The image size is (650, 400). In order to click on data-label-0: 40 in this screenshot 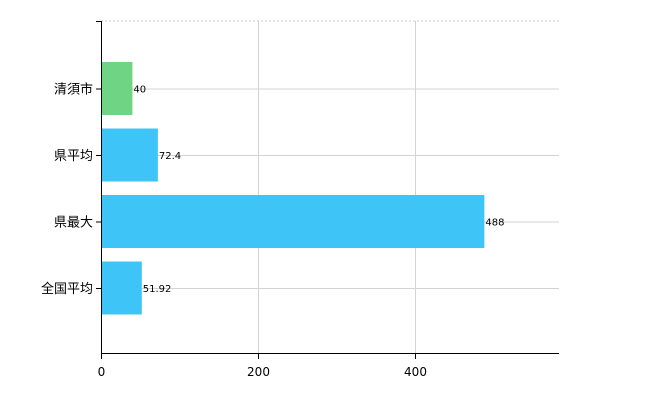, I will do `click(139, 90)`.